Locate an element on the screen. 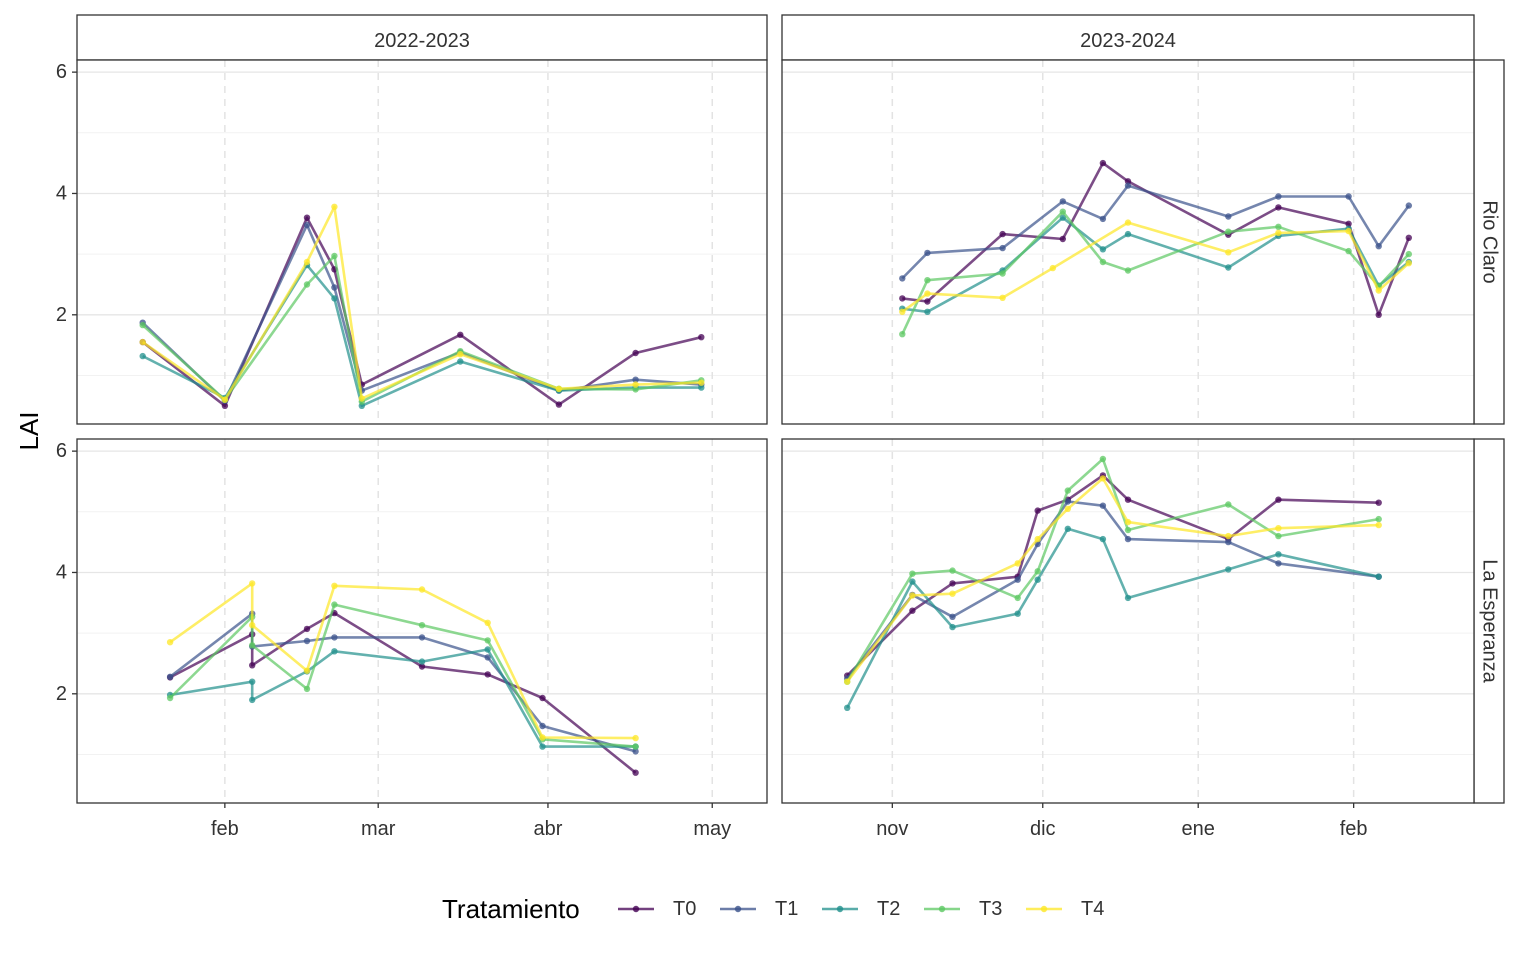  y-axis-title: LAI is located at coordinates (29, 430).